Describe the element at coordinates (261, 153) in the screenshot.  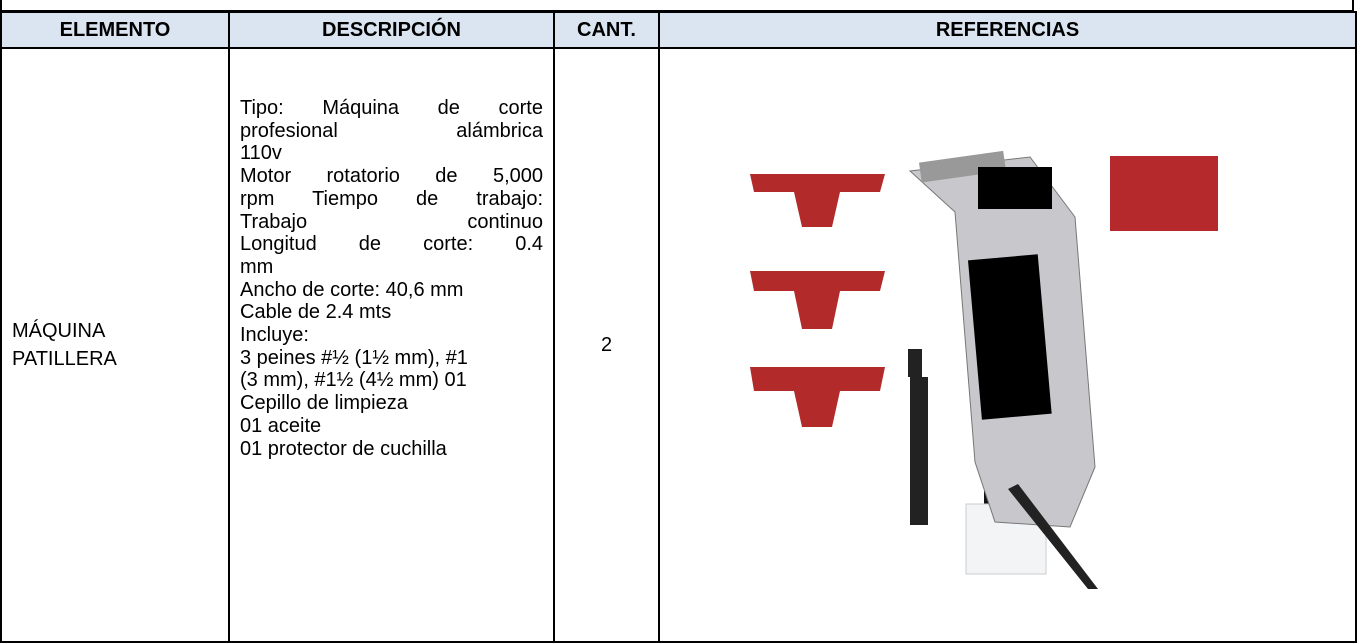
I see `description-line: 110v` at that location.